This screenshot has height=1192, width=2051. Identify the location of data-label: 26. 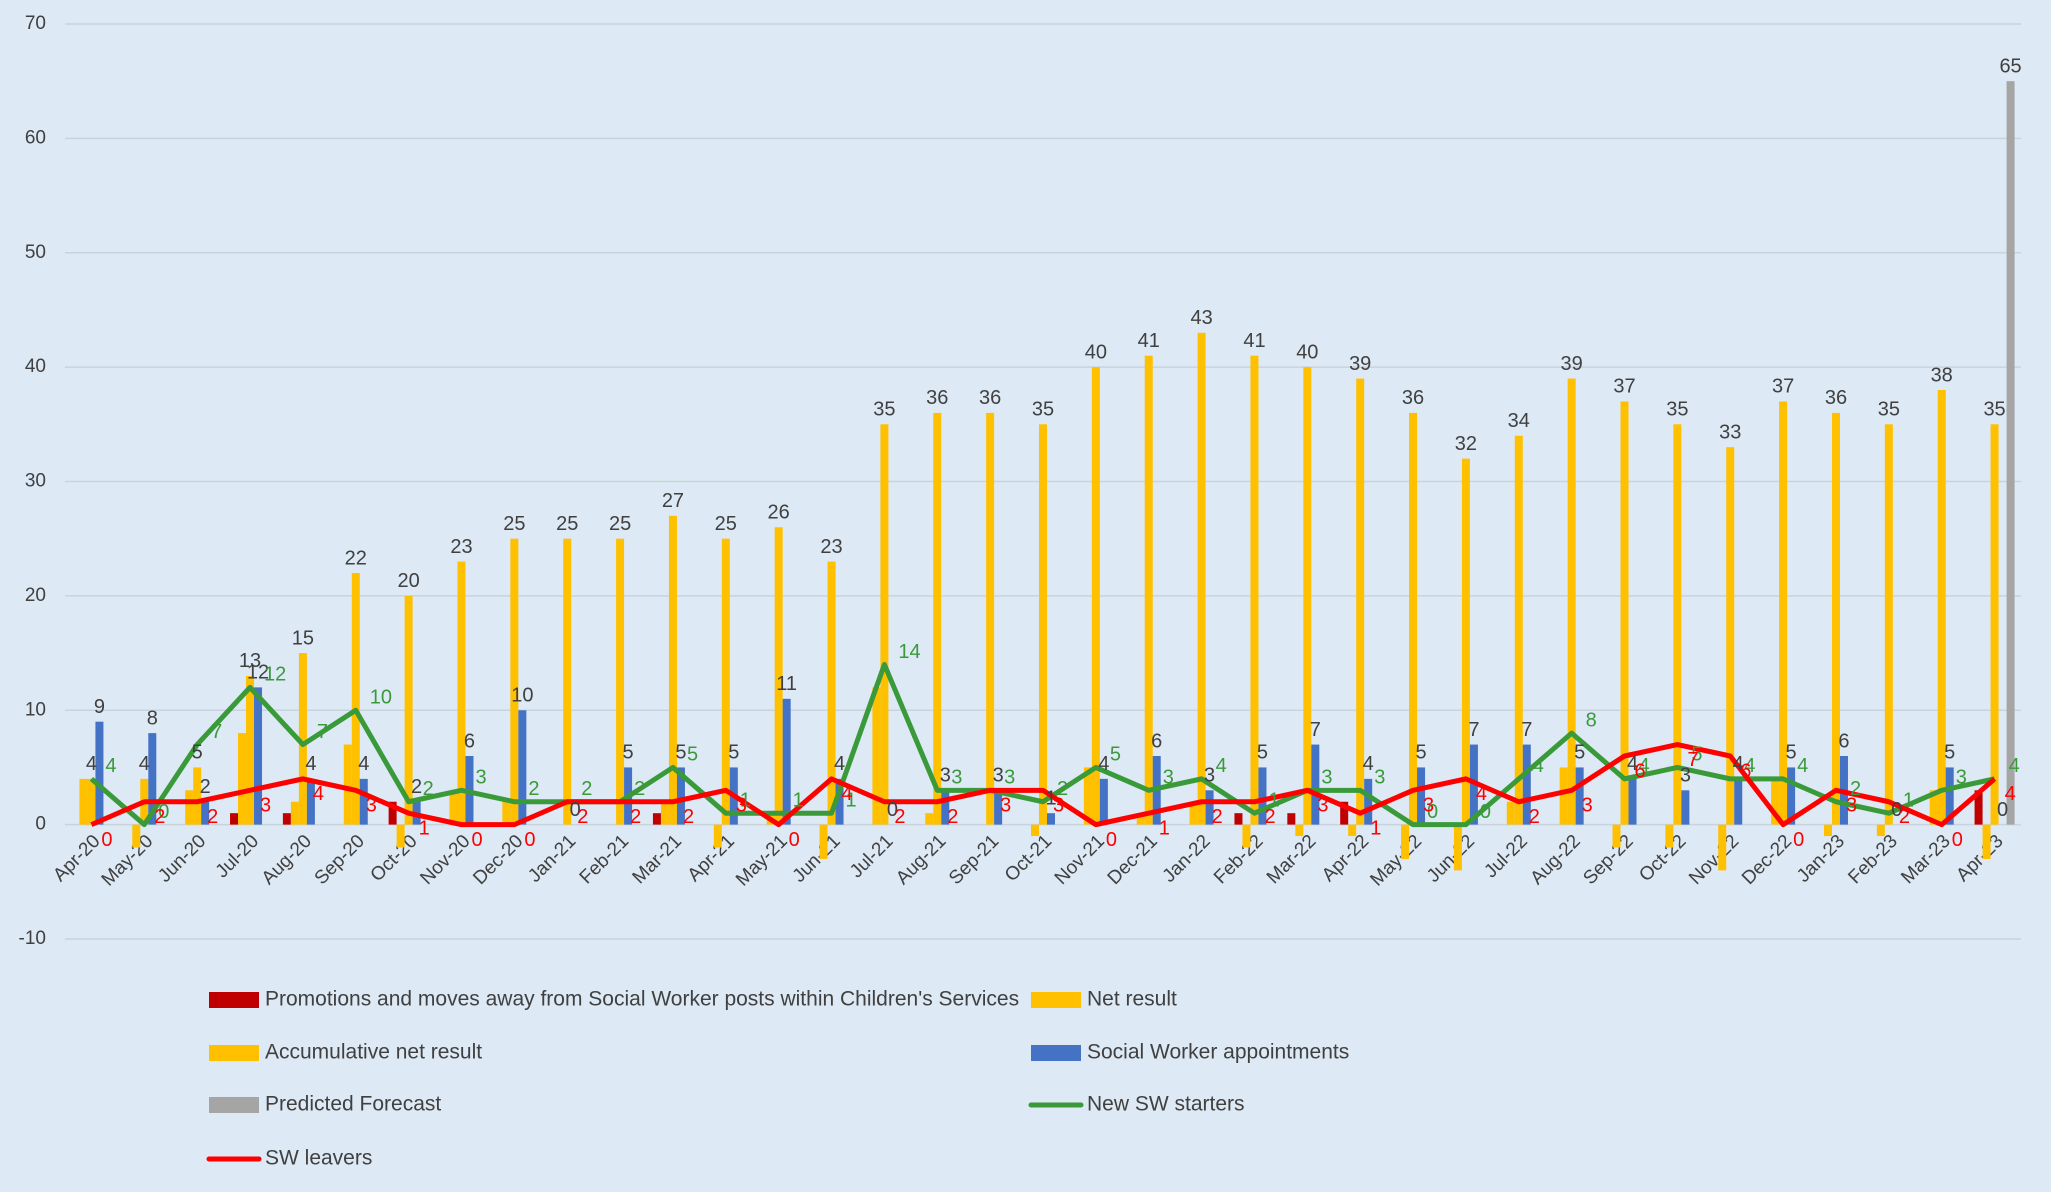
(779, 513).